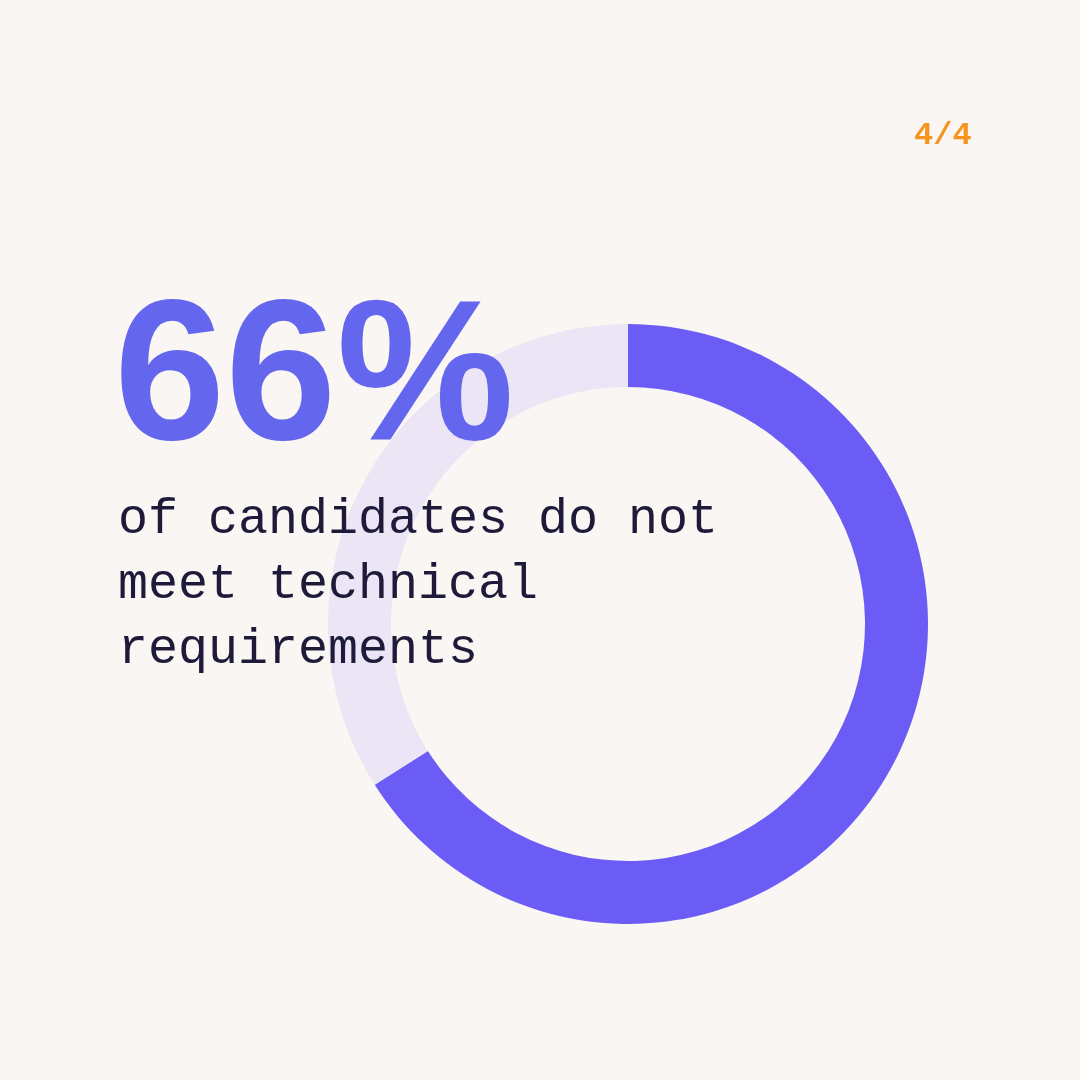 The width and height of the screenshot is (1080, 1080). Describe the element at coordinates (314, 369) in the screenshot. I see `text: 66%` at that location.